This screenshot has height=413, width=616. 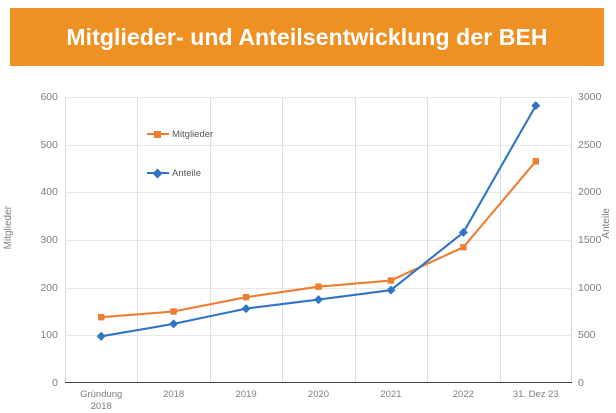 What do you see at coordinates (158, 173) in the screenshot?
I see `legend-marker-anteile` at bounding box center [158, 173].